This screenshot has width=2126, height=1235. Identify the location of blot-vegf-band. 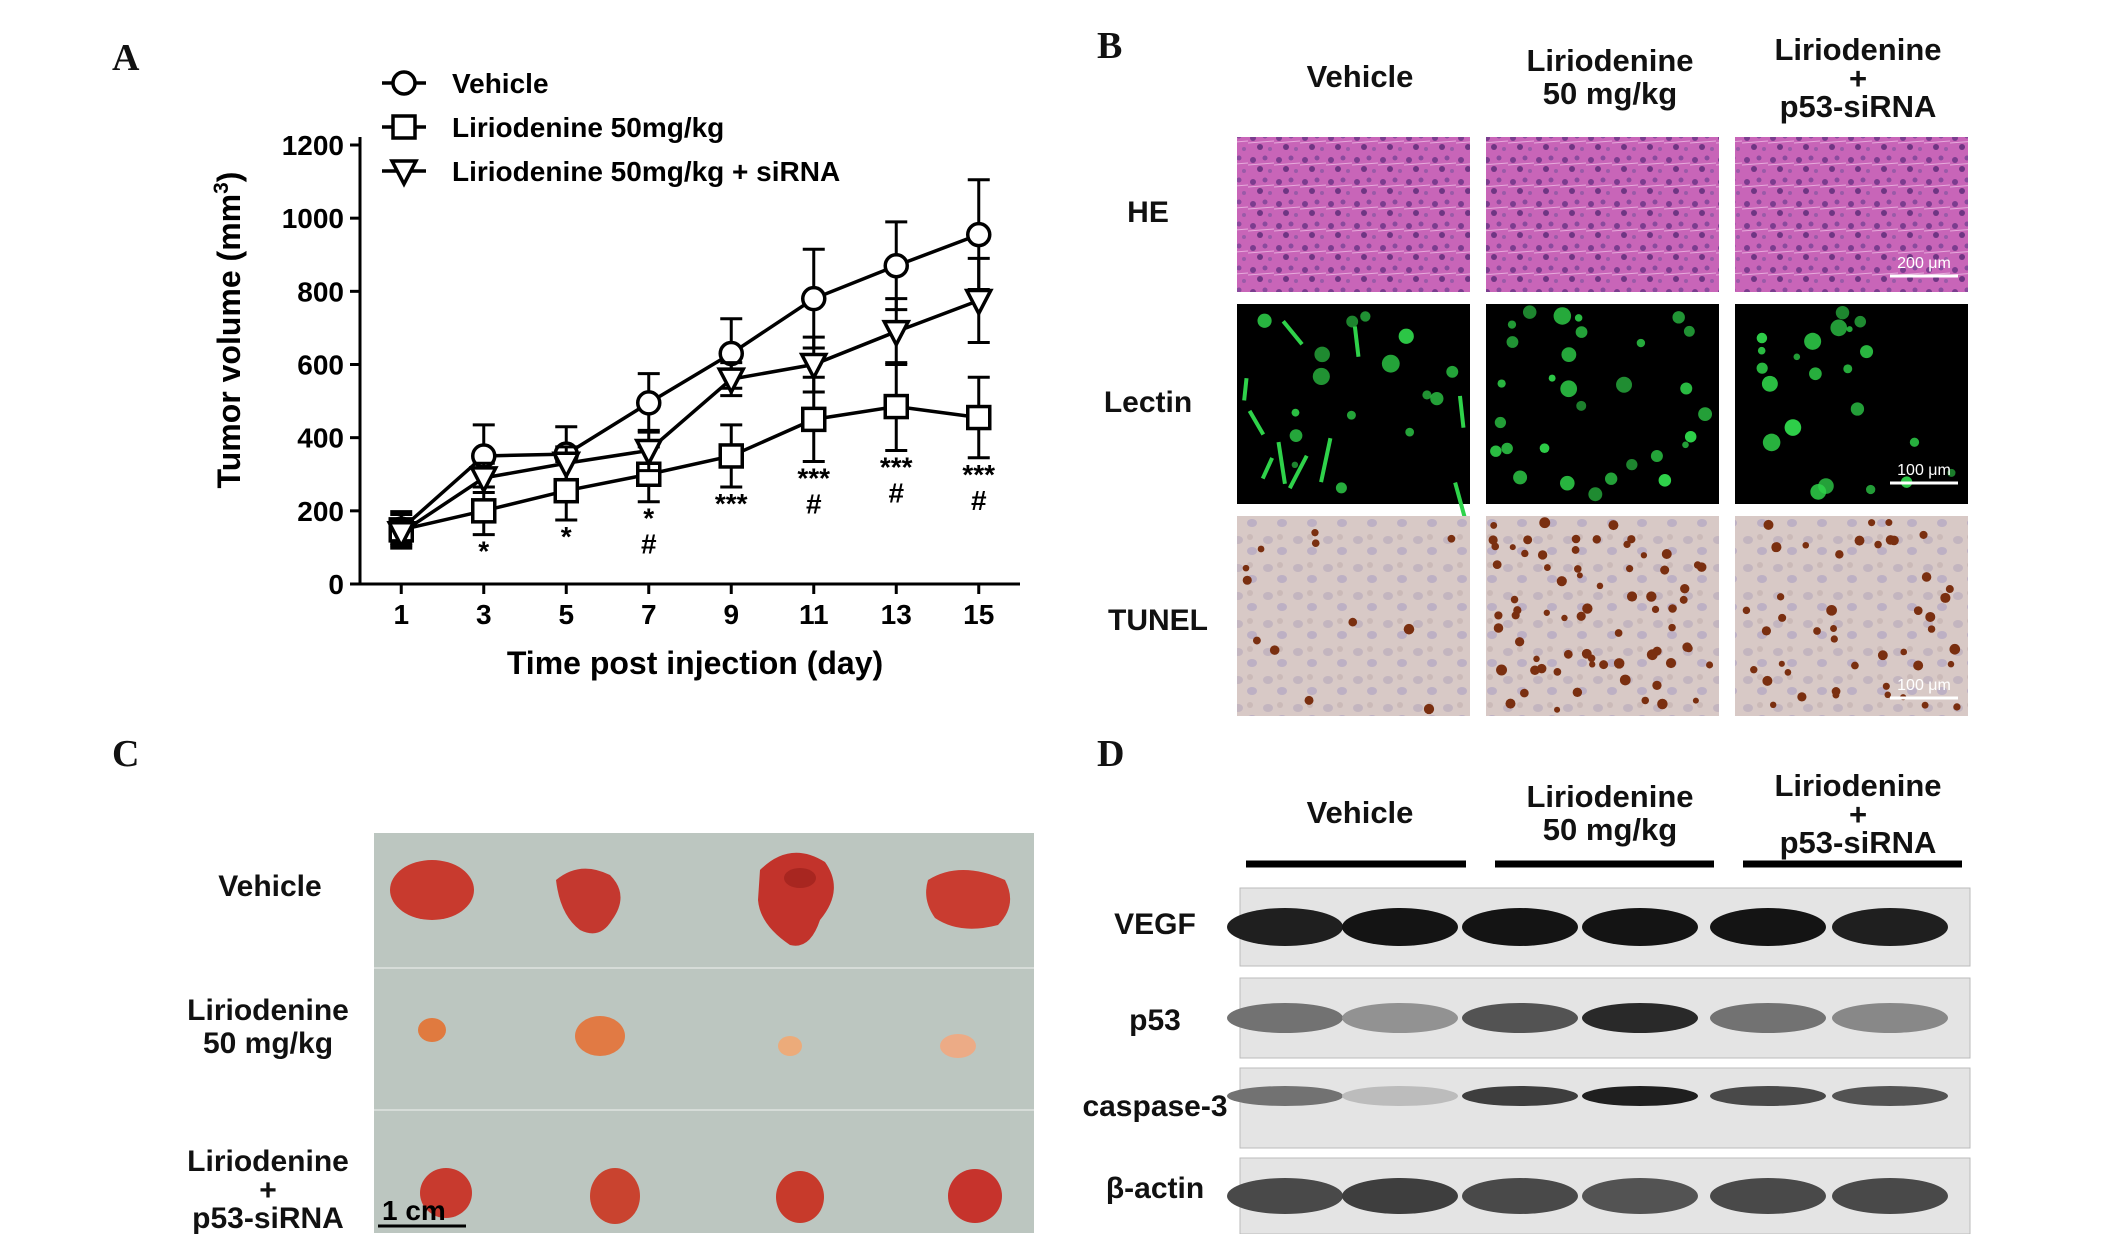
(1890, 927).